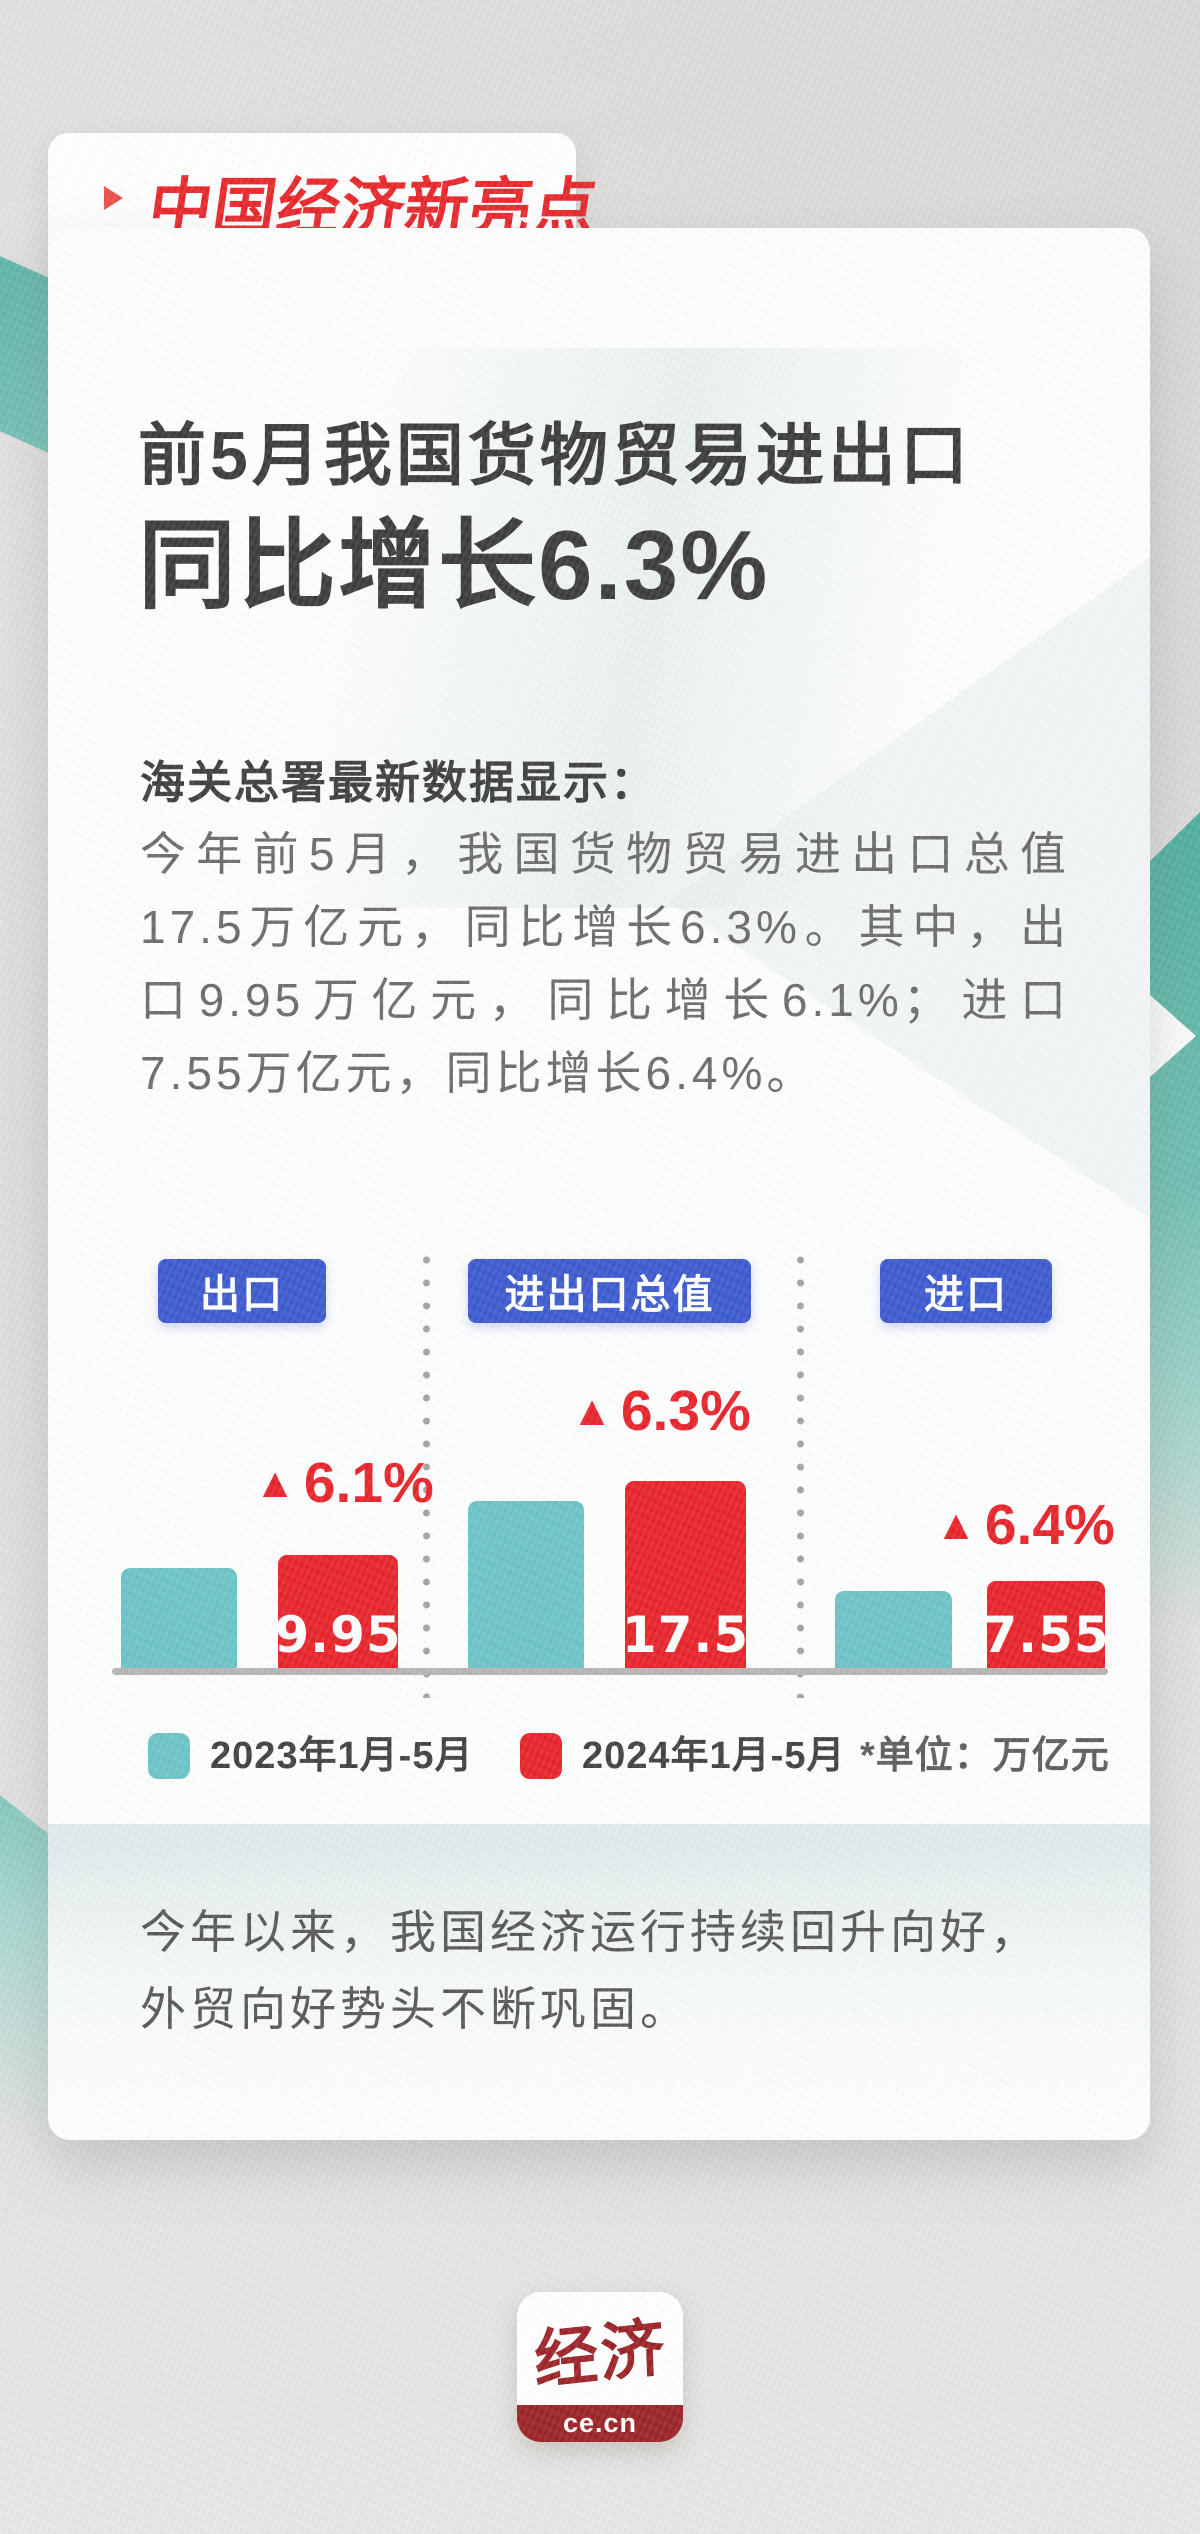  I want to click on growth-value: 6.3%, so click(685, 1411).